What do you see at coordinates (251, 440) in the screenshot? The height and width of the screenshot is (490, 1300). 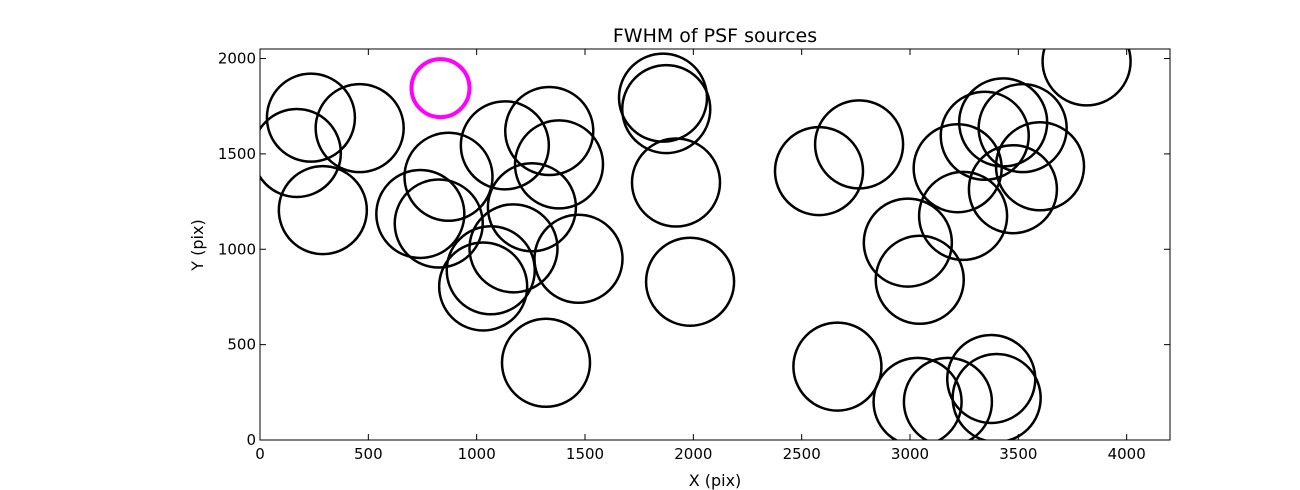 I see `y-tick-label: 0` at bounding box center [251, 440].